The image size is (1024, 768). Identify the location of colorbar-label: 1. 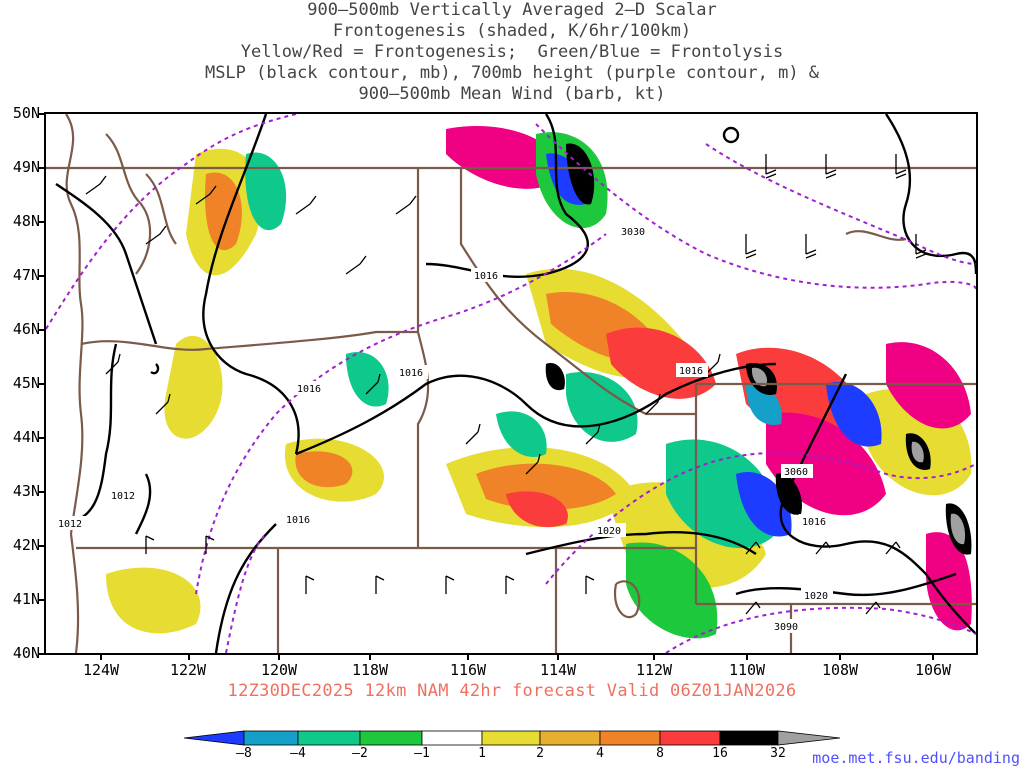
(482, 753).